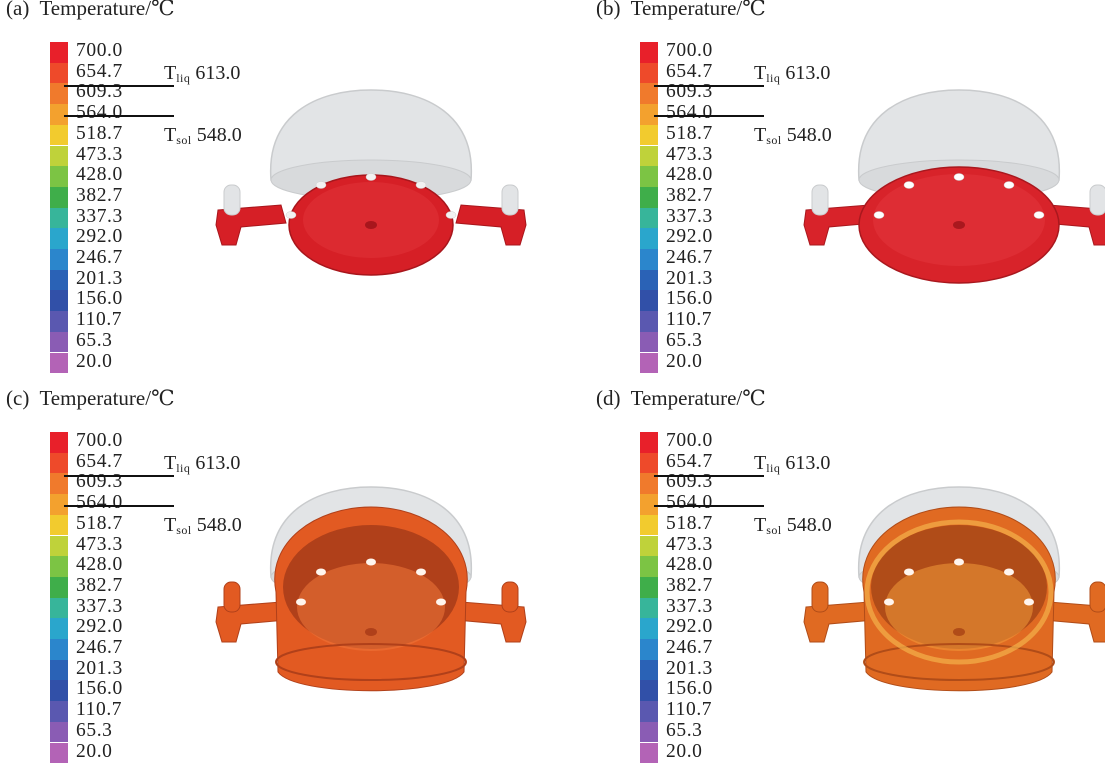 This screenshot has height=767, width=1105. I want to click on panel-label: (c), so click(18, 398).